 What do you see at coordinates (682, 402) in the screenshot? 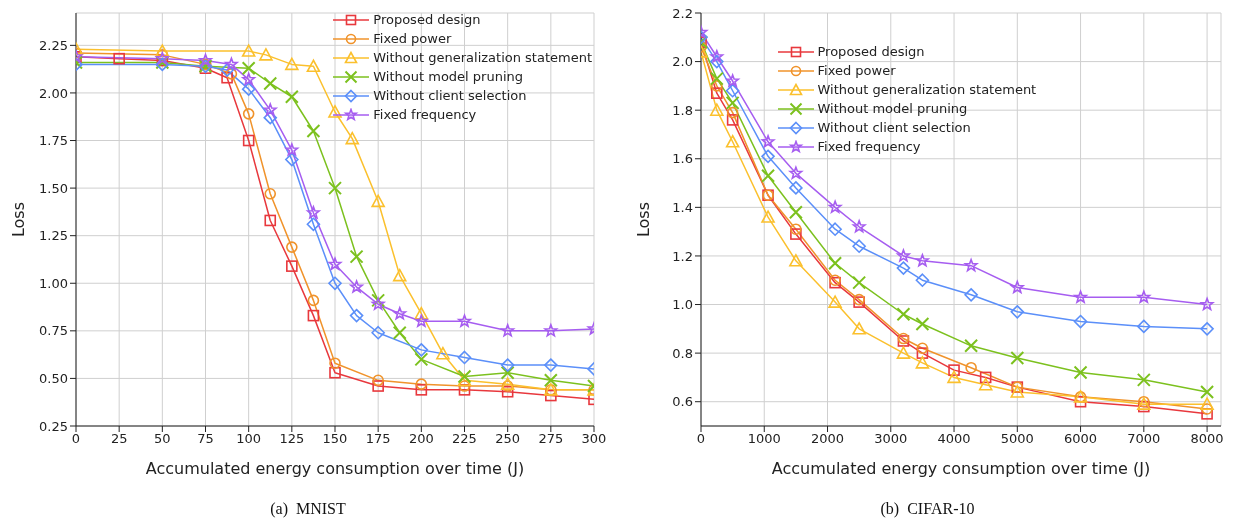
I see `y-tick-label: 0.6` at bounding box center [682, 402].